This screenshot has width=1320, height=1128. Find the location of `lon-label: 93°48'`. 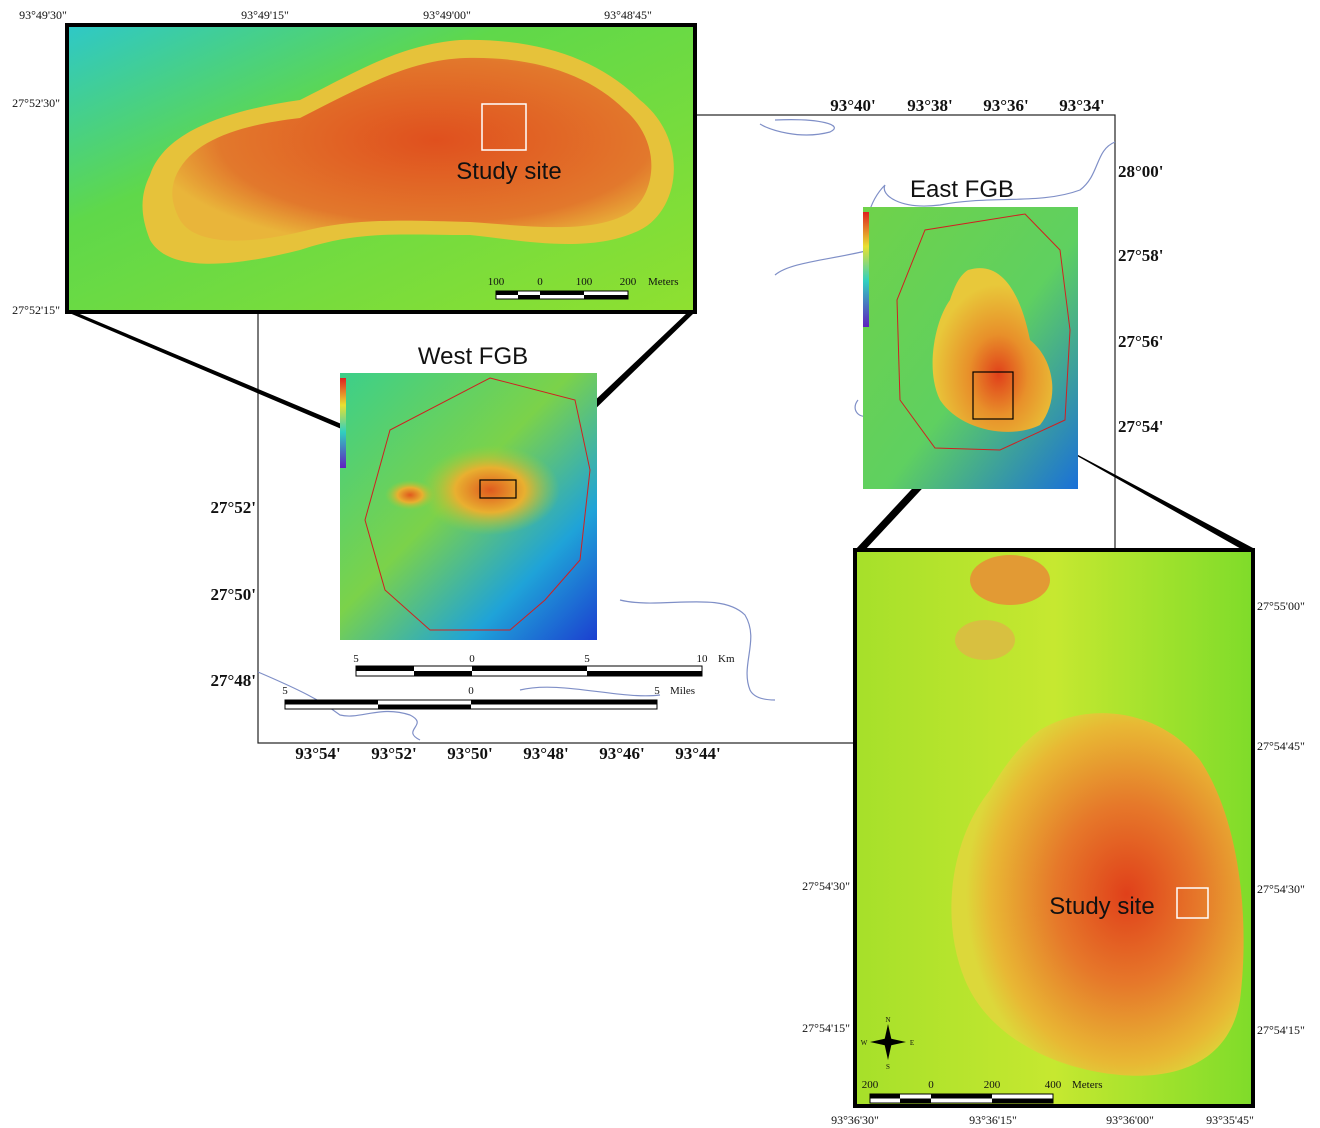

lon-label: 93°48' is located at coordinates (546, 753).